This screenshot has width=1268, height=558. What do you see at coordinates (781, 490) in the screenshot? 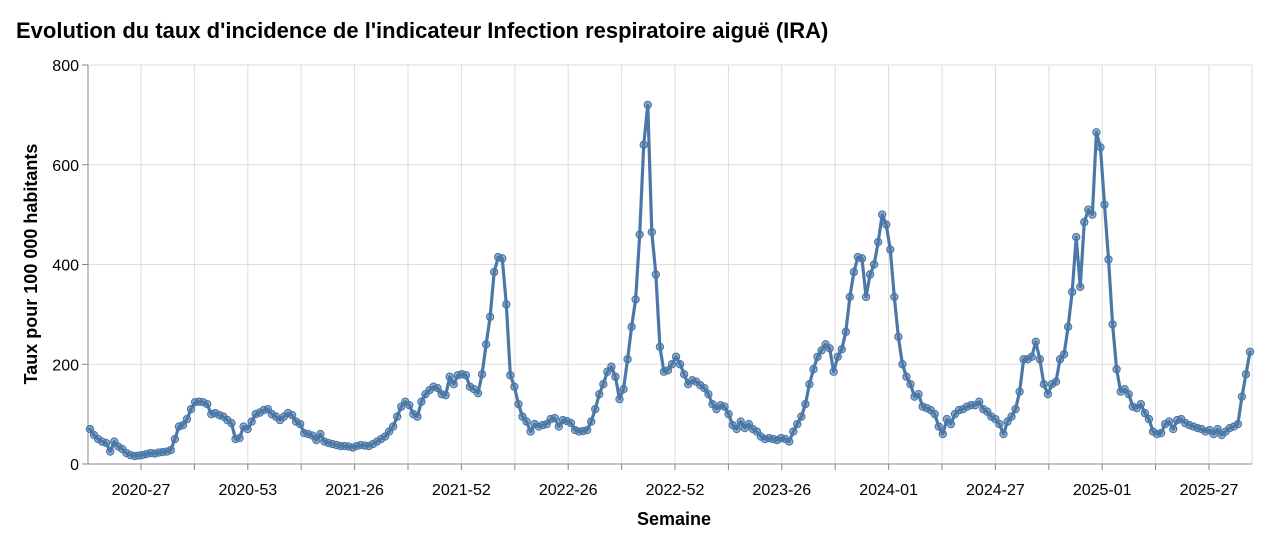
I see `x-tick-label: 2023-26` at bounding box center [781, 490].